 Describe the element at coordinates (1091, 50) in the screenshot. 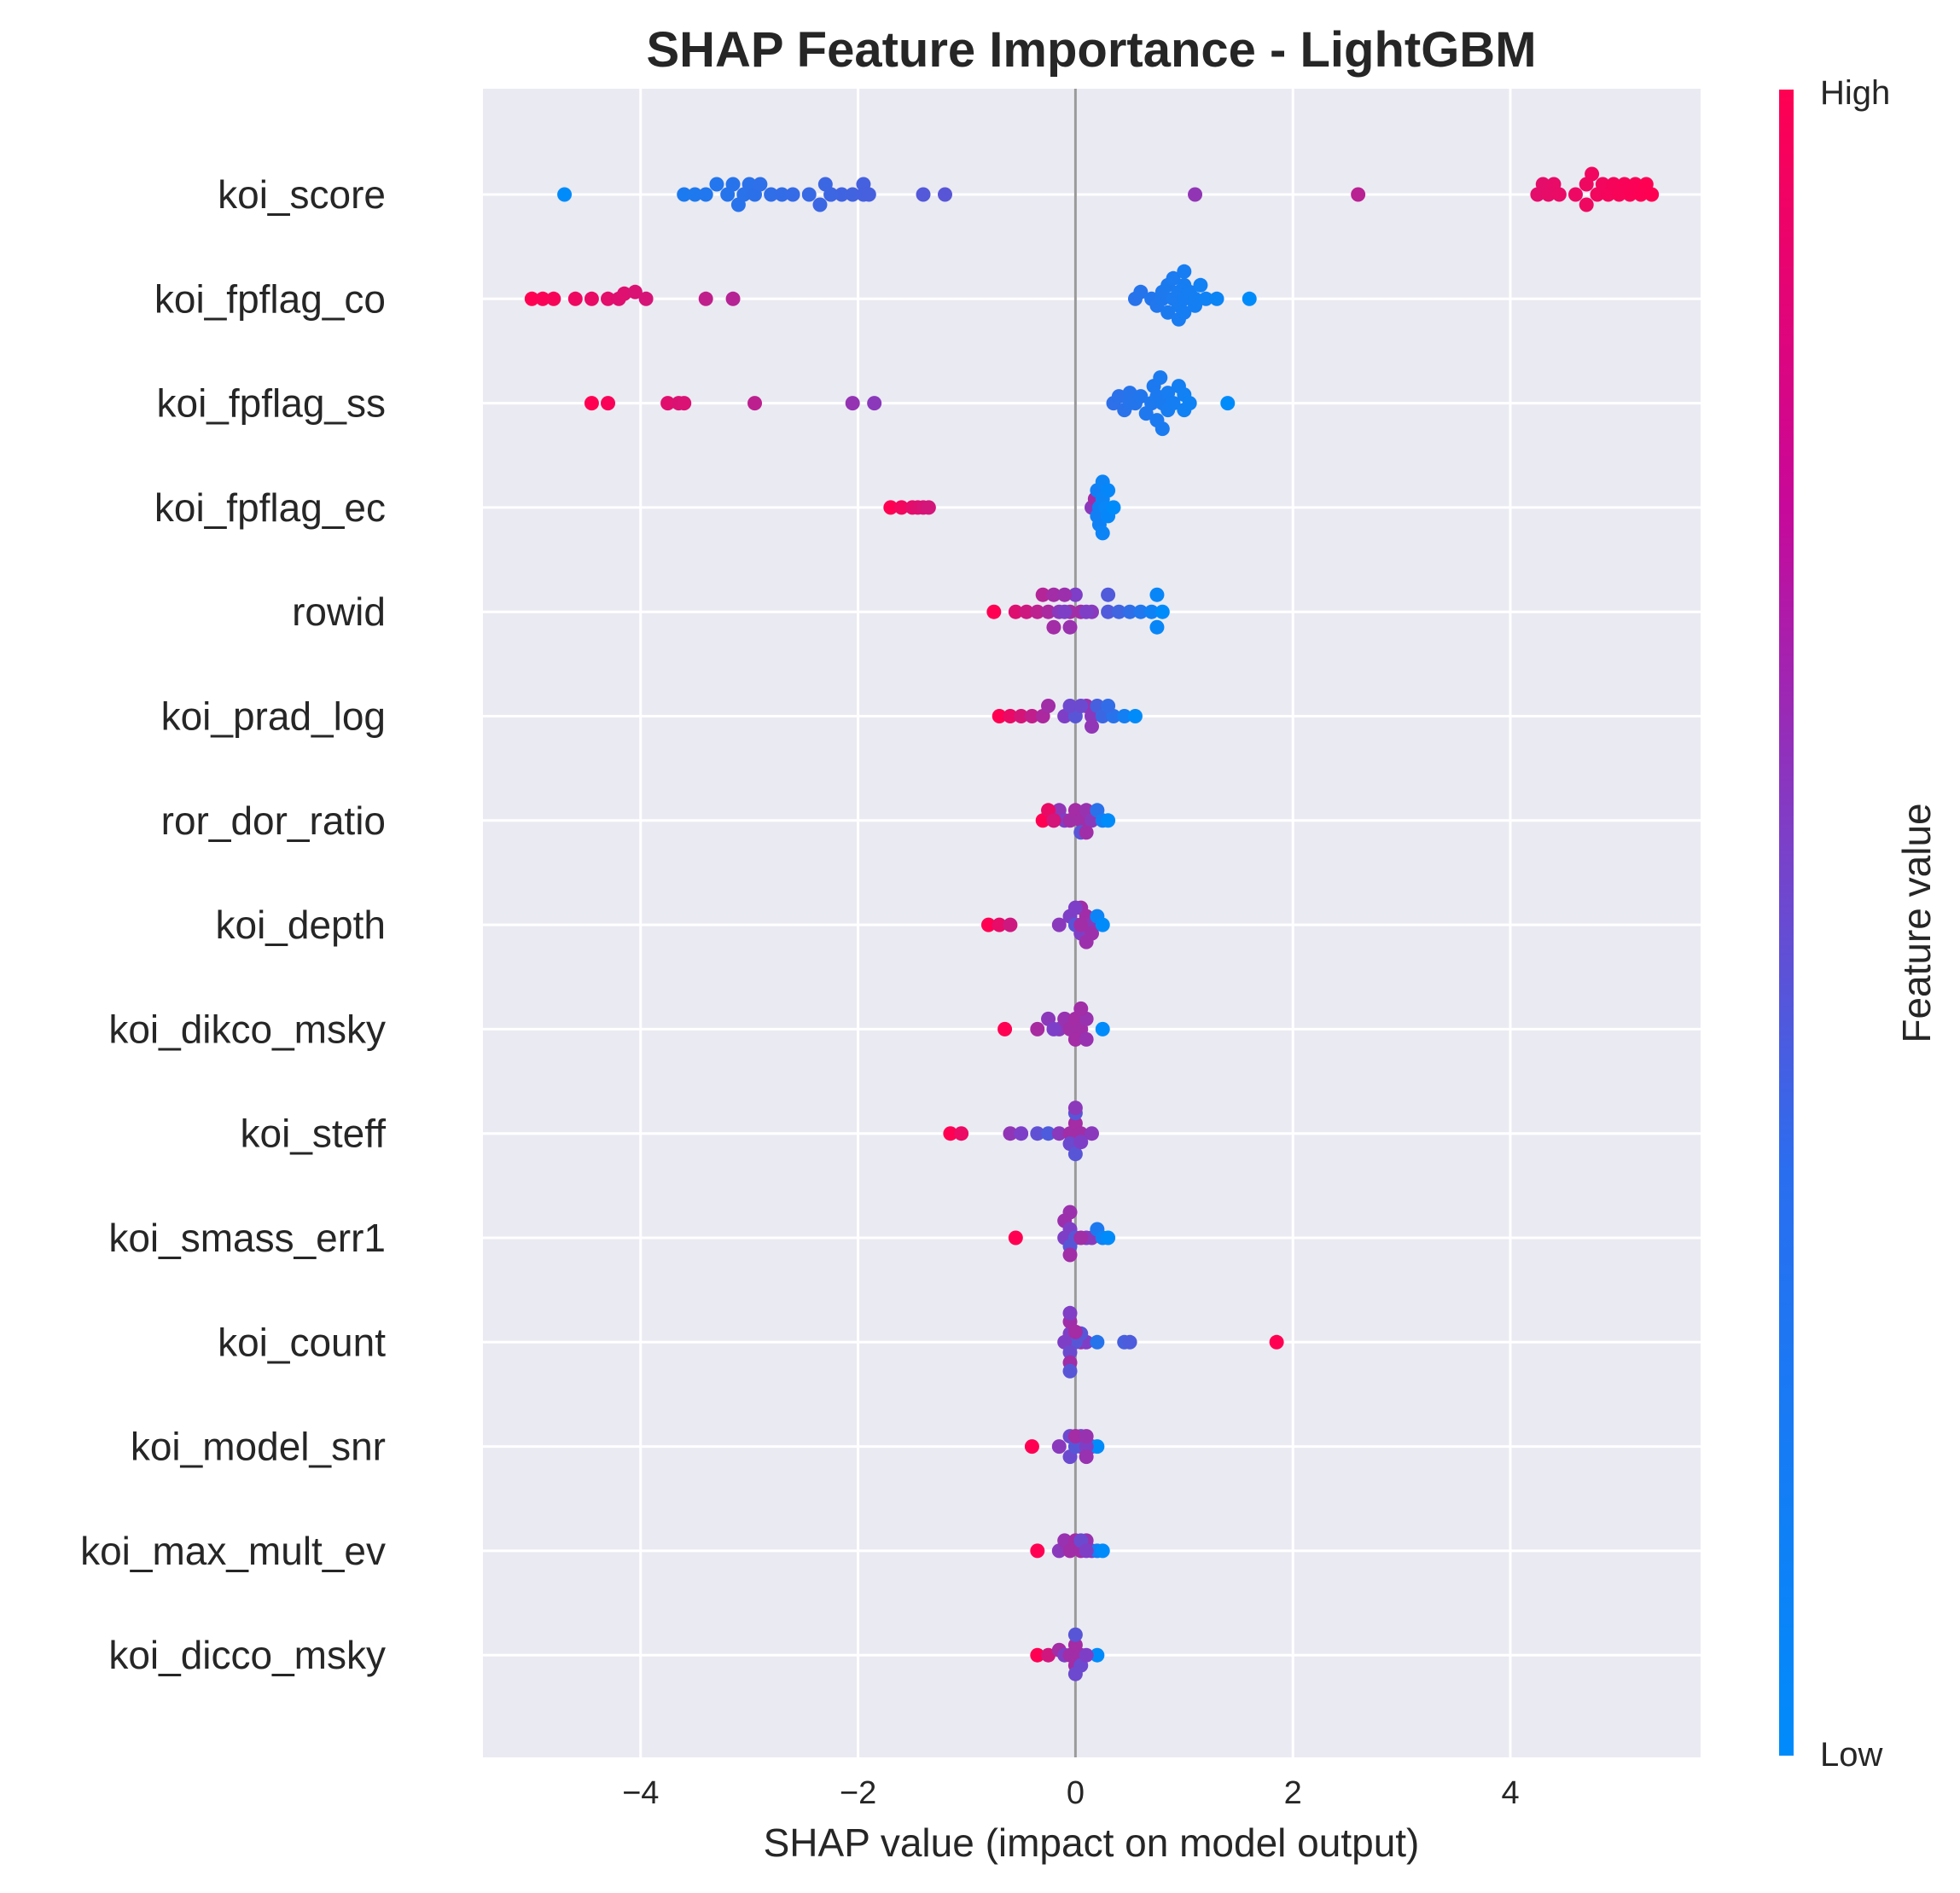

I see `chart-title: SHAP Feature Importance - LightGBM` at that location.